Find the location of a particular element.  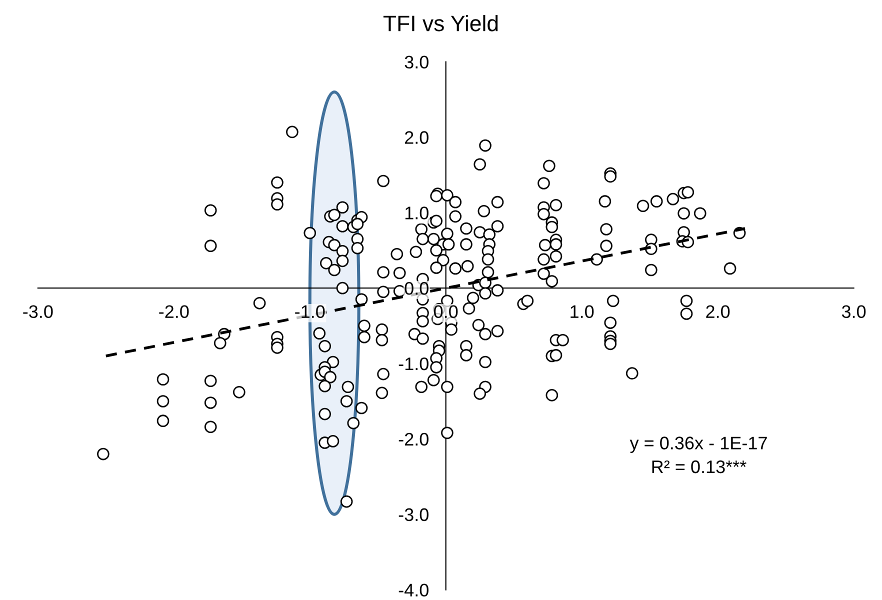

x-tick-label: -3.0 is located at coordinates (38, 311).